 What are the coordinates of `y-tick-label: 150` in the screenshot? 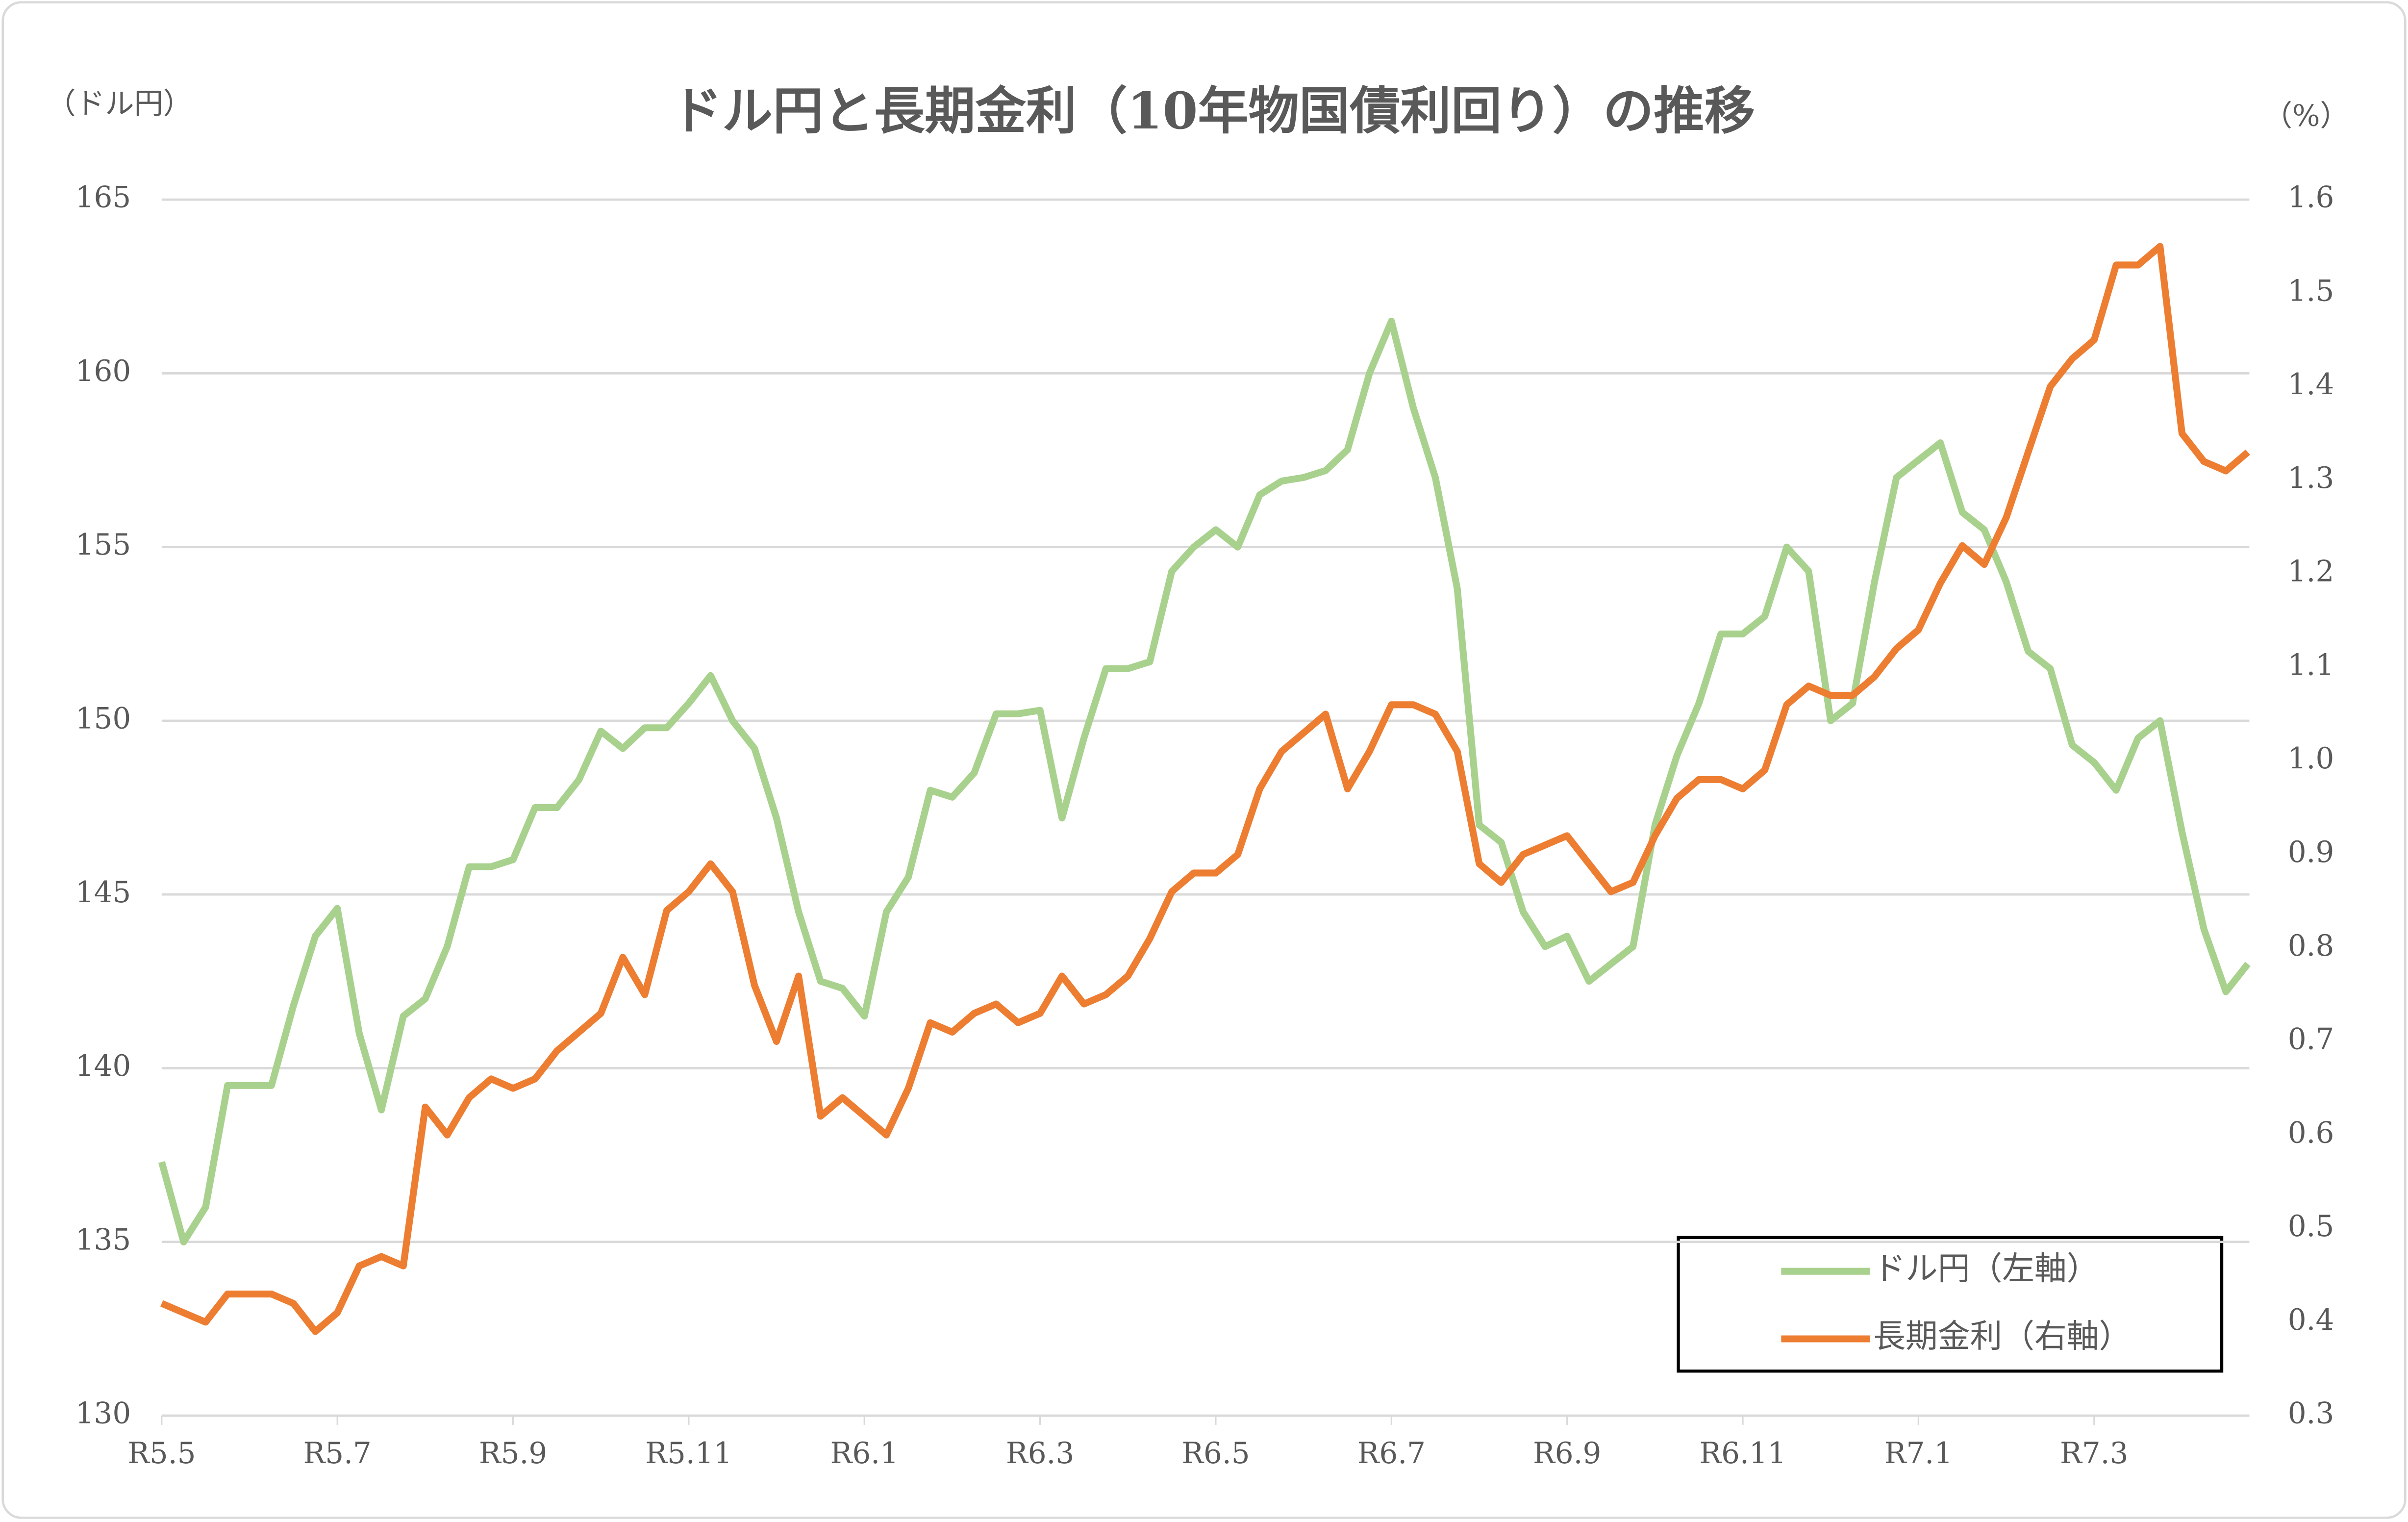 It's located at (103, 719).